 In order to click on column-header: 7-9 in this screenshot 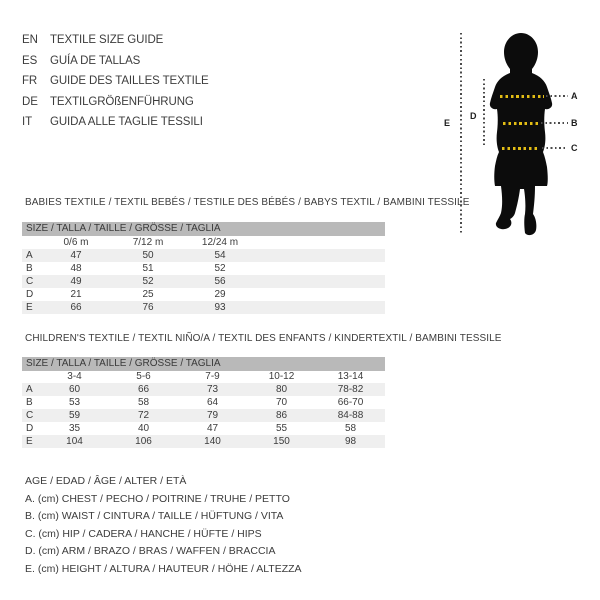, I will do `click(212, 376)`.